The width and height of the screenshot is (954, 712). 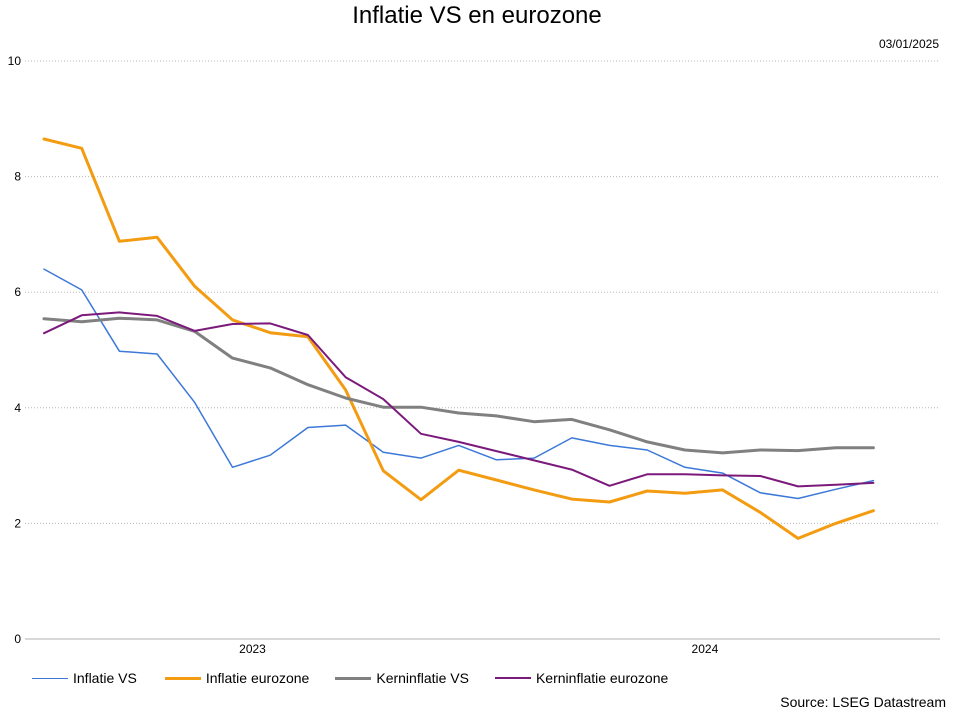 I want to click on x-tick-label: 2024, so click(x=705, y=649).